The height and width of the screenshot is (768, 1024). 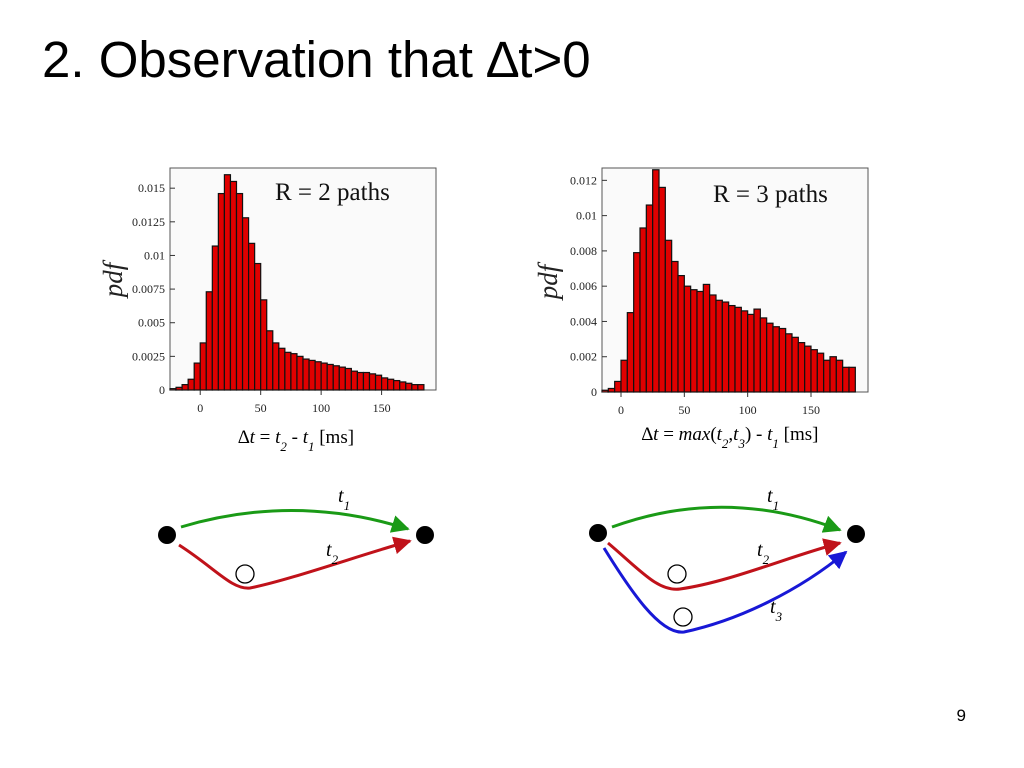 What do you see at coordinates (296, 537) in the screenshot?
I see `diagram-two-paths: t1 t2` at bounding box center [296, 537].